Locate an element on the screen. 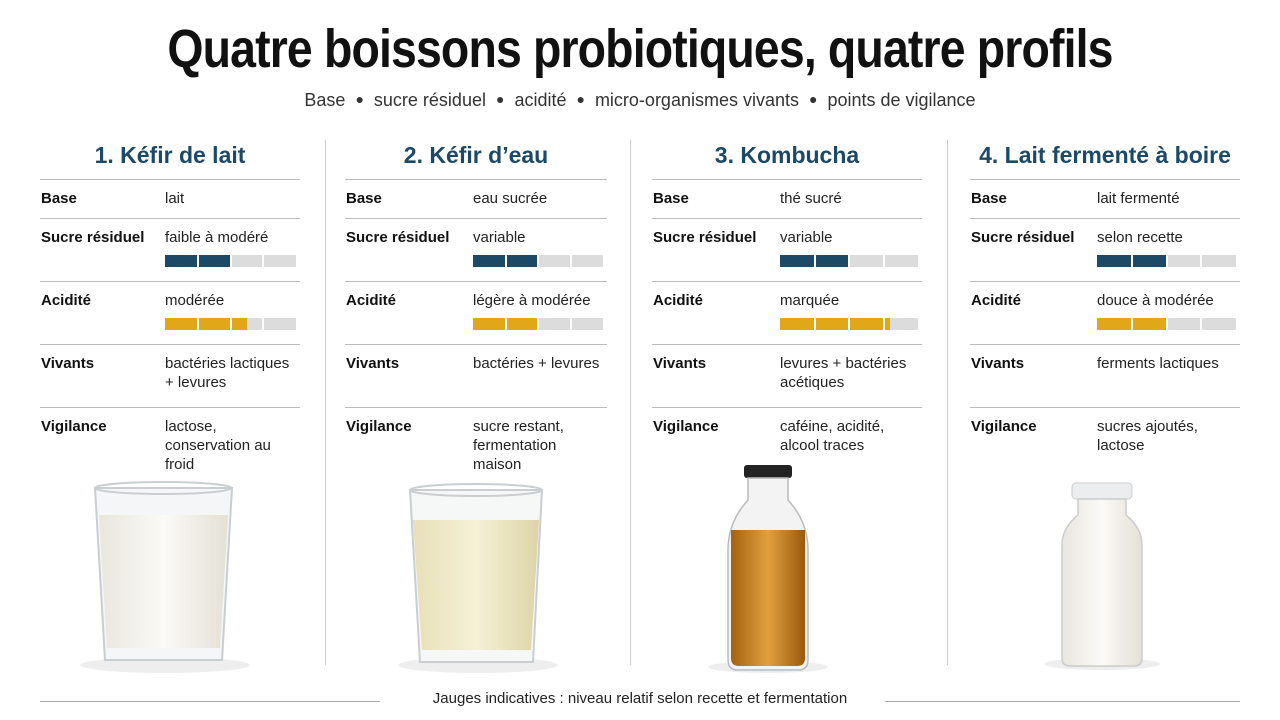 This screenshot has width=1280, height=720. row-value: marquée is located at coordinates (810, 300).